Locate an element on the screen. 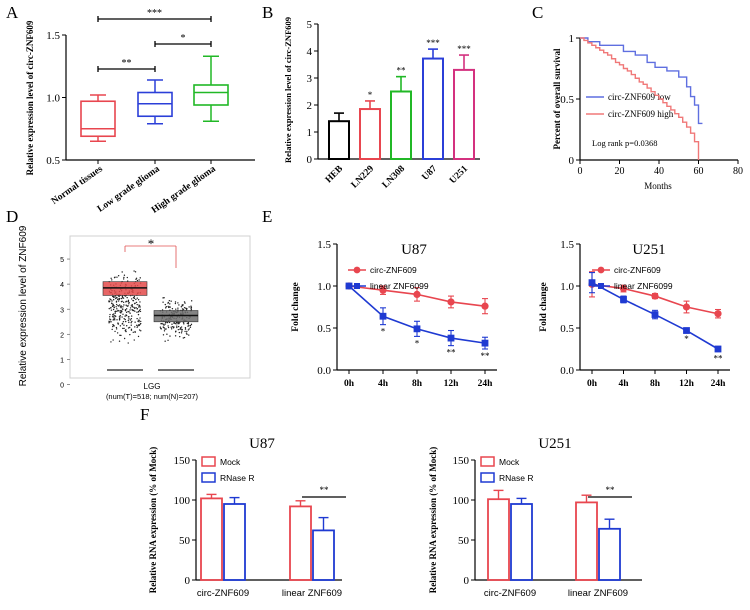  legend-swatch is located at coordinates (208, 461).